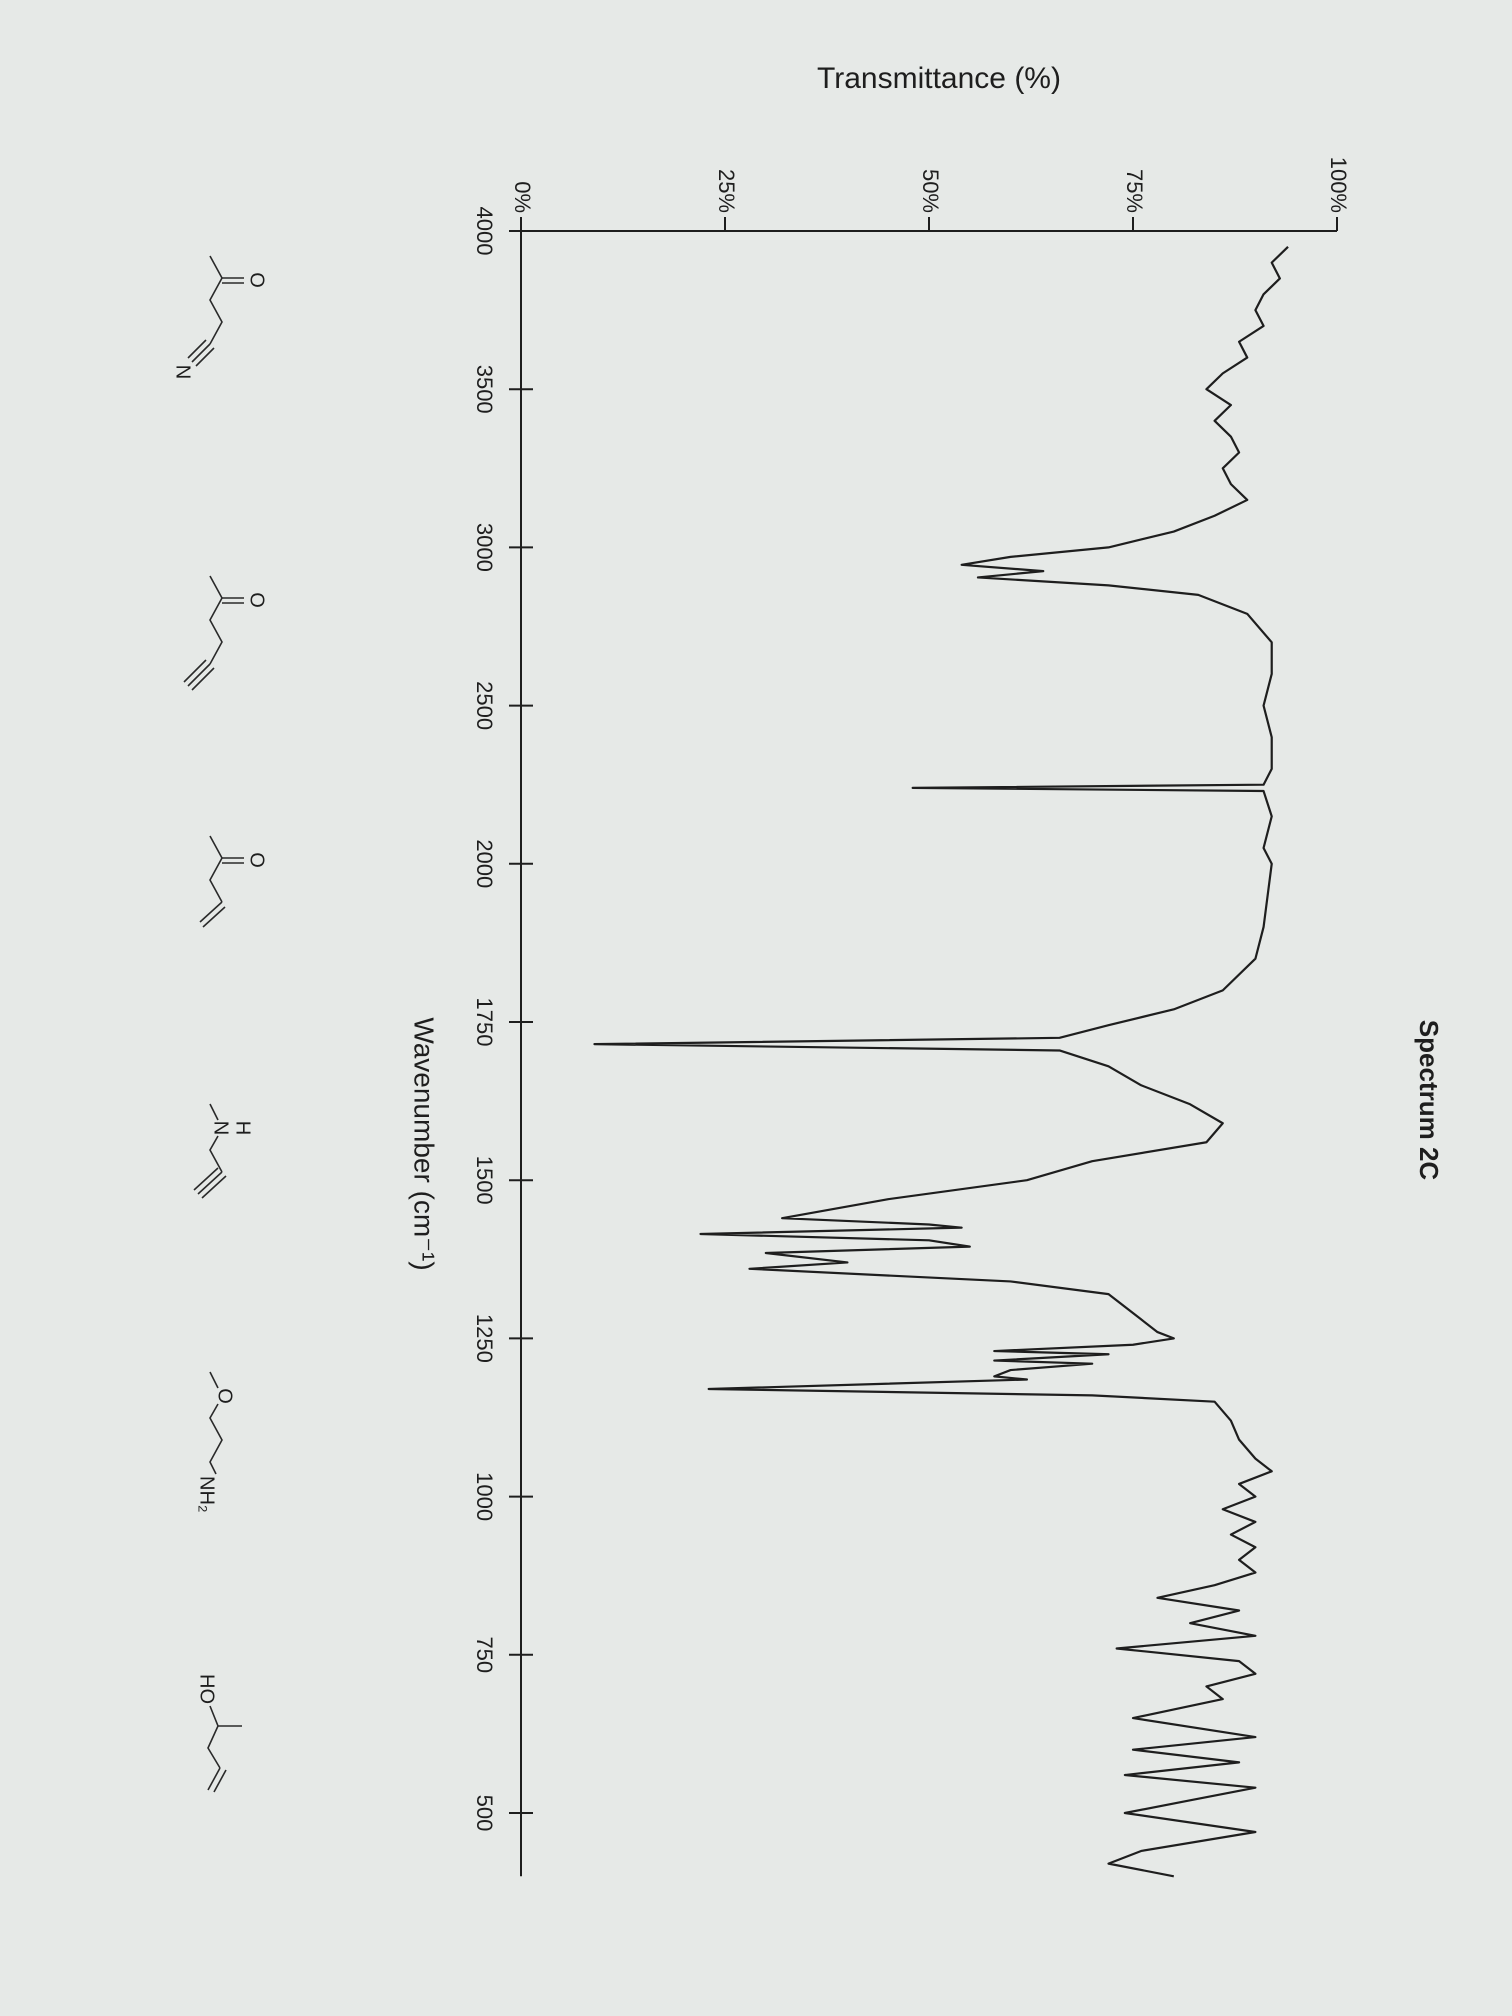  What do you see at coordinates (484, 1496) in the screenshot?
I see `x-tick-label: 1000` at bounding box center [484, 1496].